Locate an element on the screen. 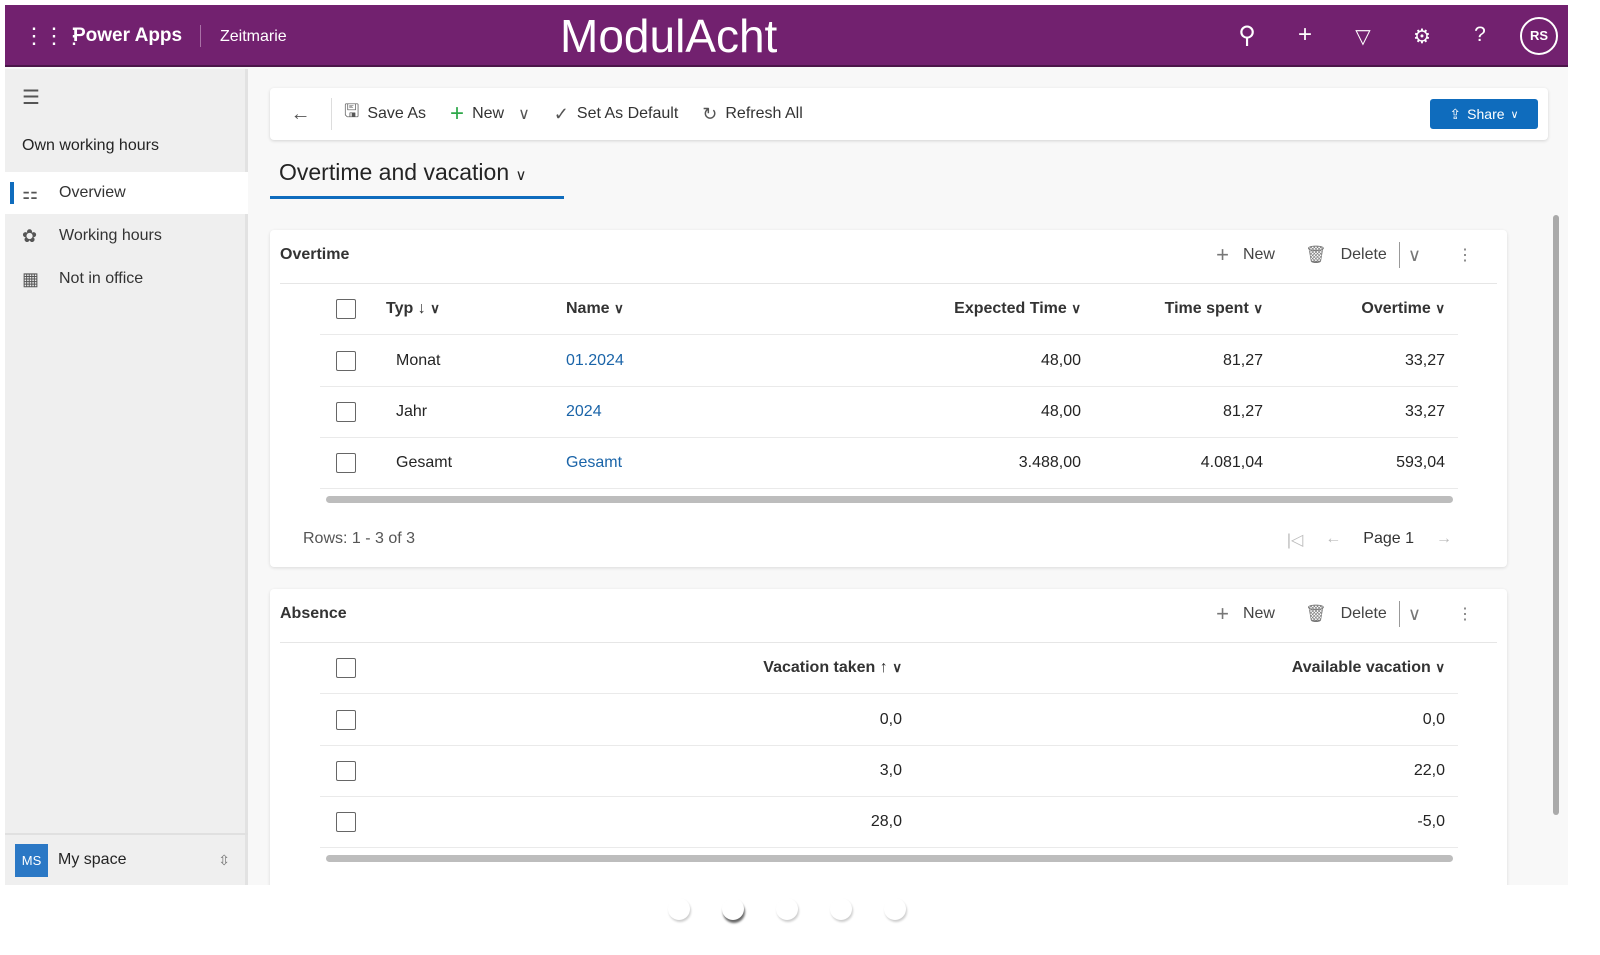 This screenshot has width=1600, height=955. back-button: ← is located at coordinates (301, 114).